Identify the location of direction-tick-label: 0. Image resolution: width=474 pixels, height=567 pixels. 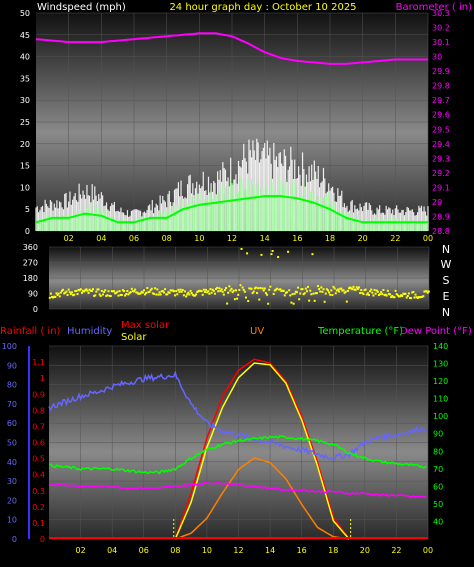
(35, 309).